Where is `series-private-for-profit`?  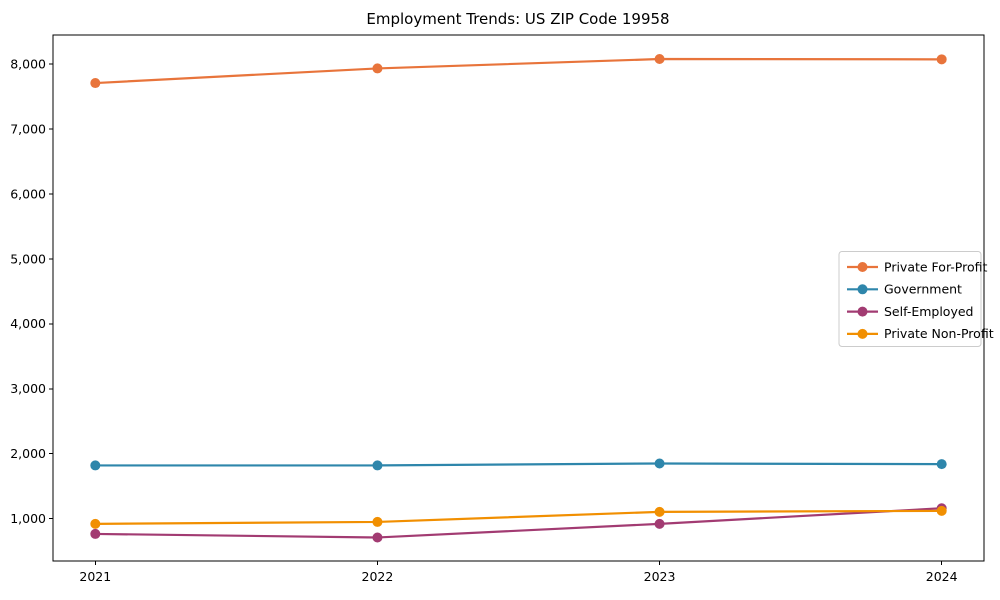
series-private-for-profit is located at coordinates (518, 71).